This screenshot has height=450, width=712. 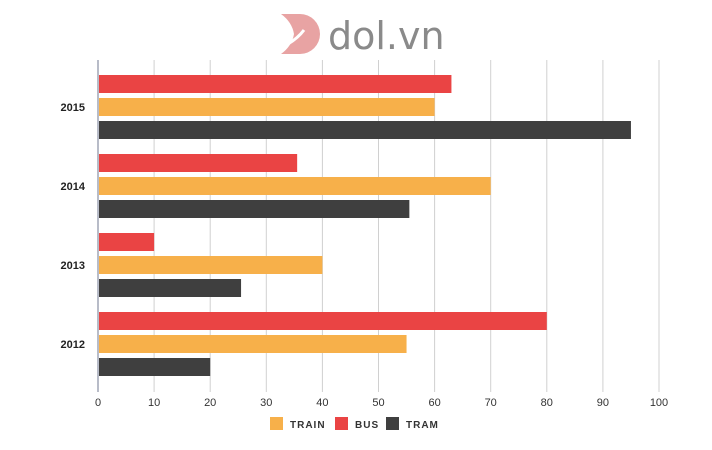 What do you see at coordinates (341, 423) in the screenshot?
I see `legend-swatch-bus` at bounding box center [341, 423].